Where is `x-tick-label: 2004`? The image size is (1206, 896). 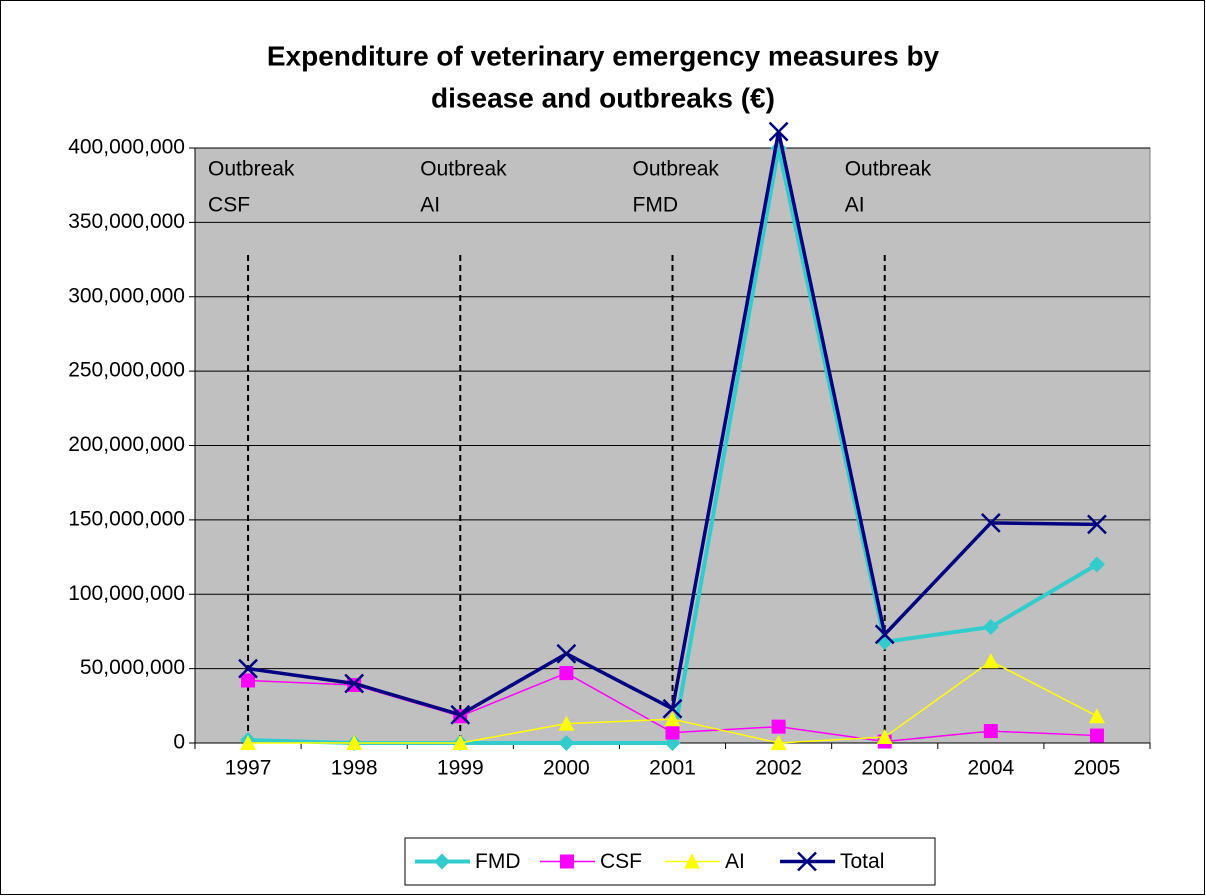 x-tick-label: 2004 is located at coordinates (990, 768).